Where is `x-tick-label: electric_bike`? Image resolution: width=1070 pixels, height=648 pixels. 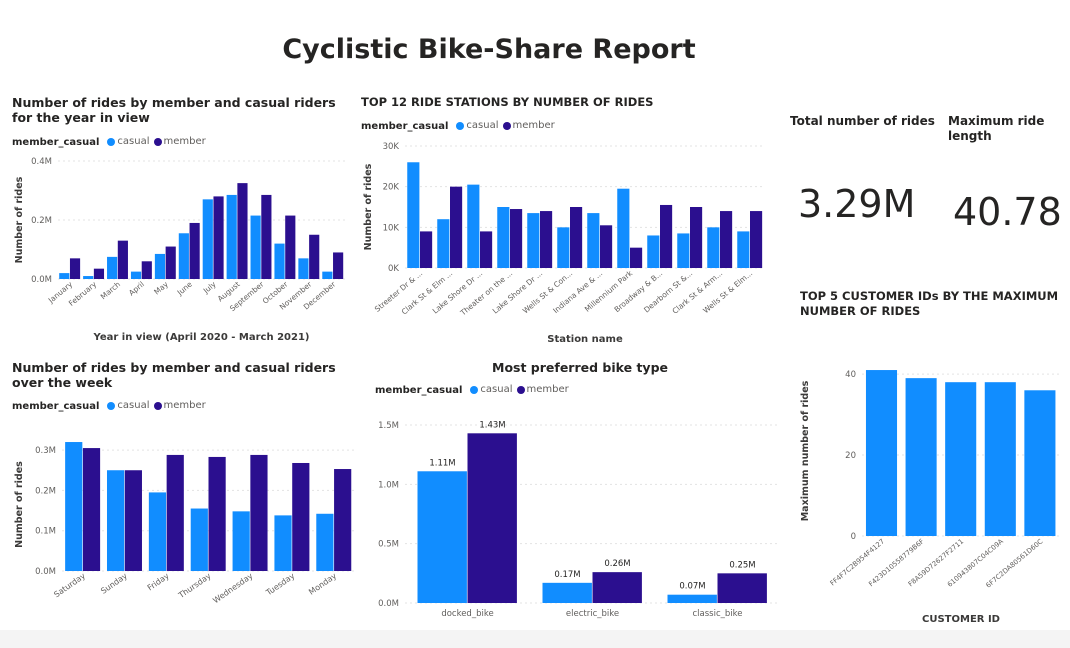
x-tick-label: electric_bike is located at coordinates (592, 614).